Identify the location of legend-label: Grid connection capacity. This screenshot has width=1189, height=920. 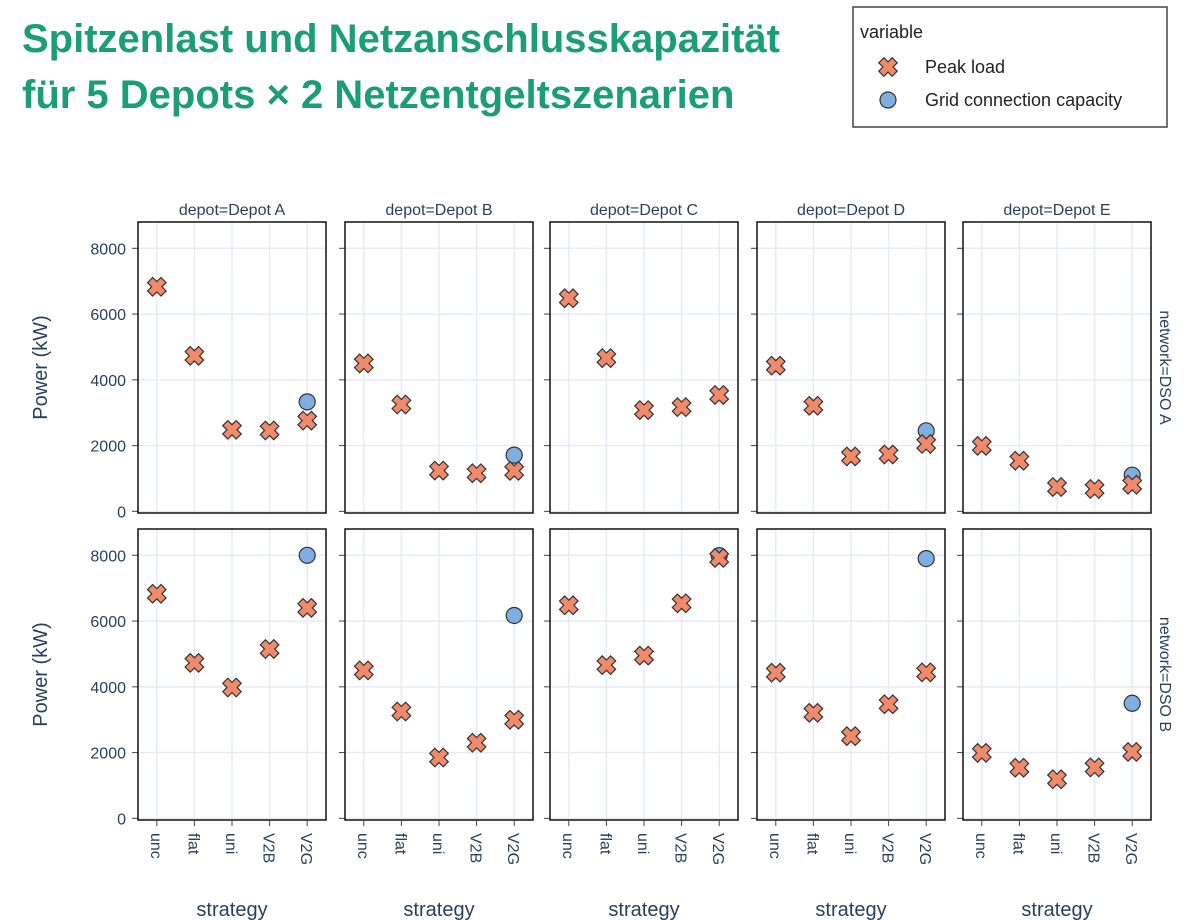
(1023, 100).